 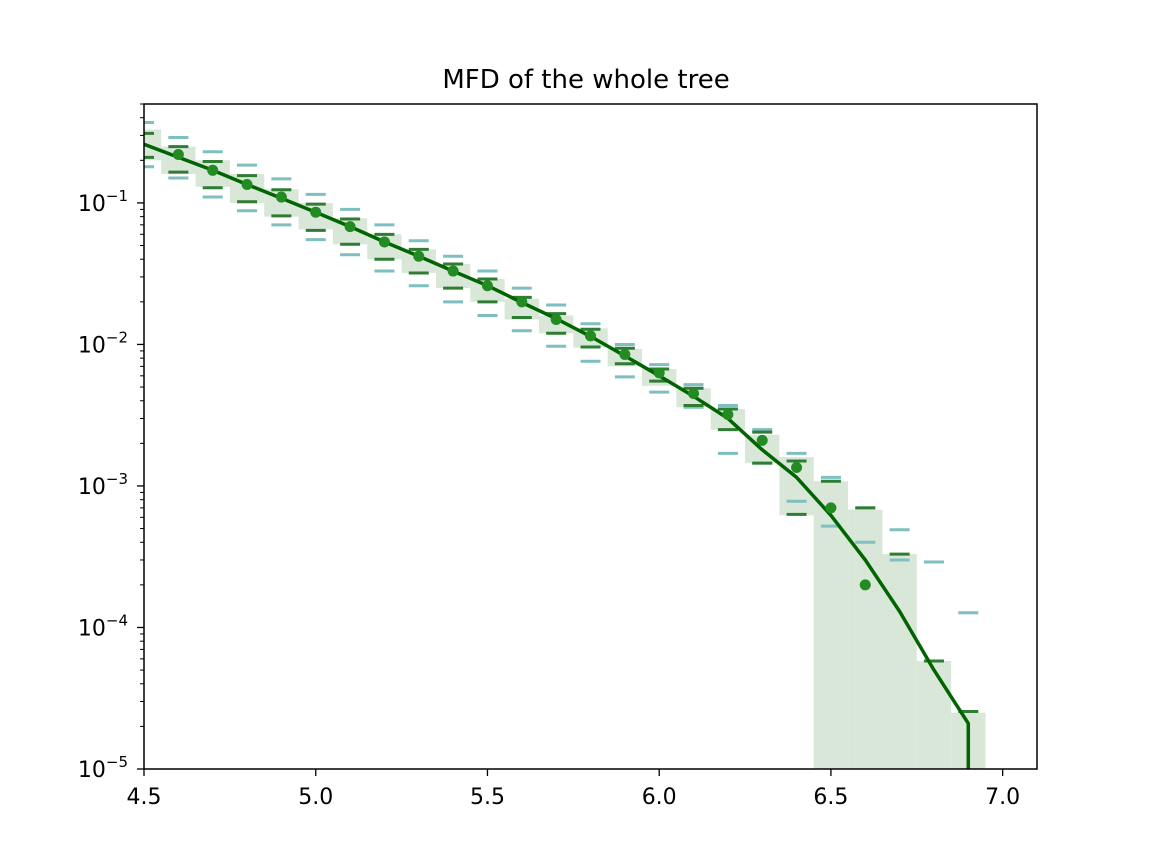 What do you see at coordinates (117, 620) in the screenshot?
I see `y-tick-exponent: −4` at bounding box center [117, 620].